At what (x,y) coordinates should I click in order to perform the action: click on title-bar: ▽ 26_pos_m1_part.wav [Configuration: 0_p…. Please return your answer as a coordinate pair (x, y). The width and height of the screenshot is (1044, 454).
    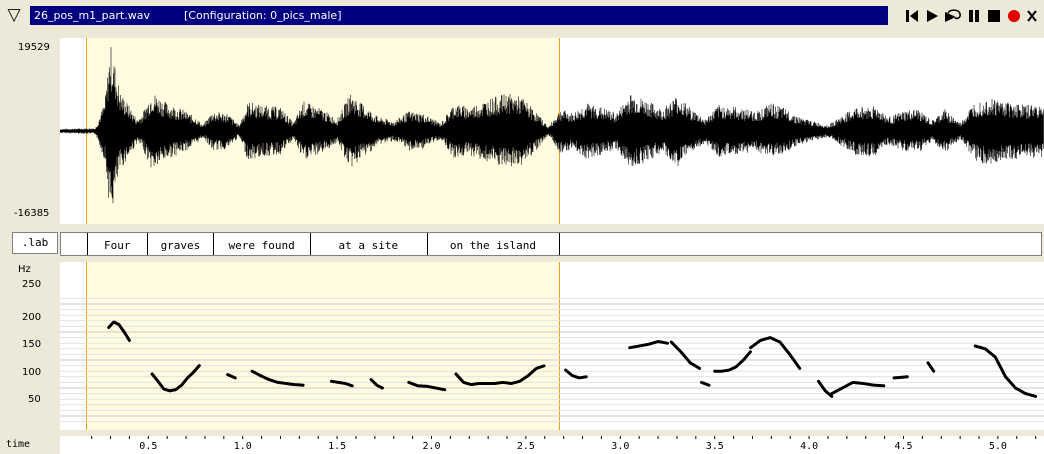
    Looking at the image, I should click on (522, 14).